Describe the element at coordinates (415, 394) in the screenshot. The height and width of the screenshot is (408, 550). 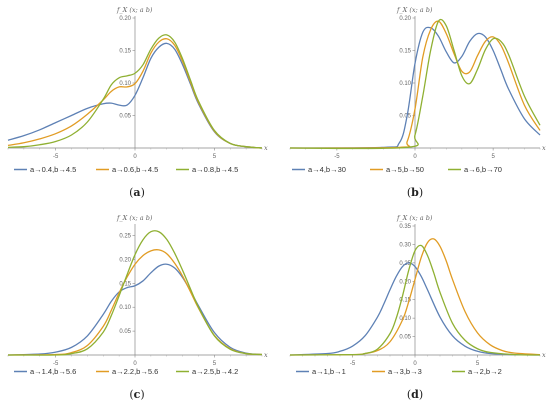
I see `panel-label: (d)` at that location.